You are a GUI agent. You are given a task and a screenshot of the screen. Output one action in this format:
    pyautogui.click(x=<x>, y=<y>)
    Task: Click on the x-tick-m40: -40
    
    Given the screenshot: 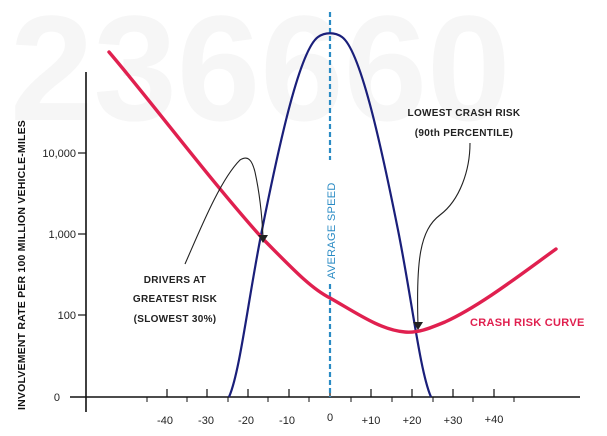 What is the action you would take?
    pyautogui.click(x=165, y=421)
    